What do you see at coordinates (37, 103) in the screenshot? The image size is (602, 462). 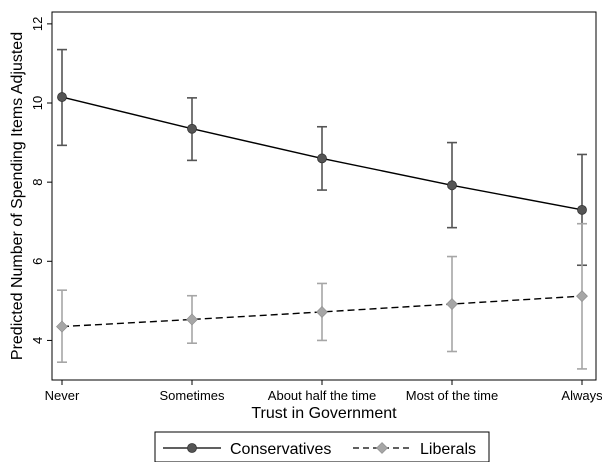 I see `y-tick-label: 10` at bounding box center [37, 103].